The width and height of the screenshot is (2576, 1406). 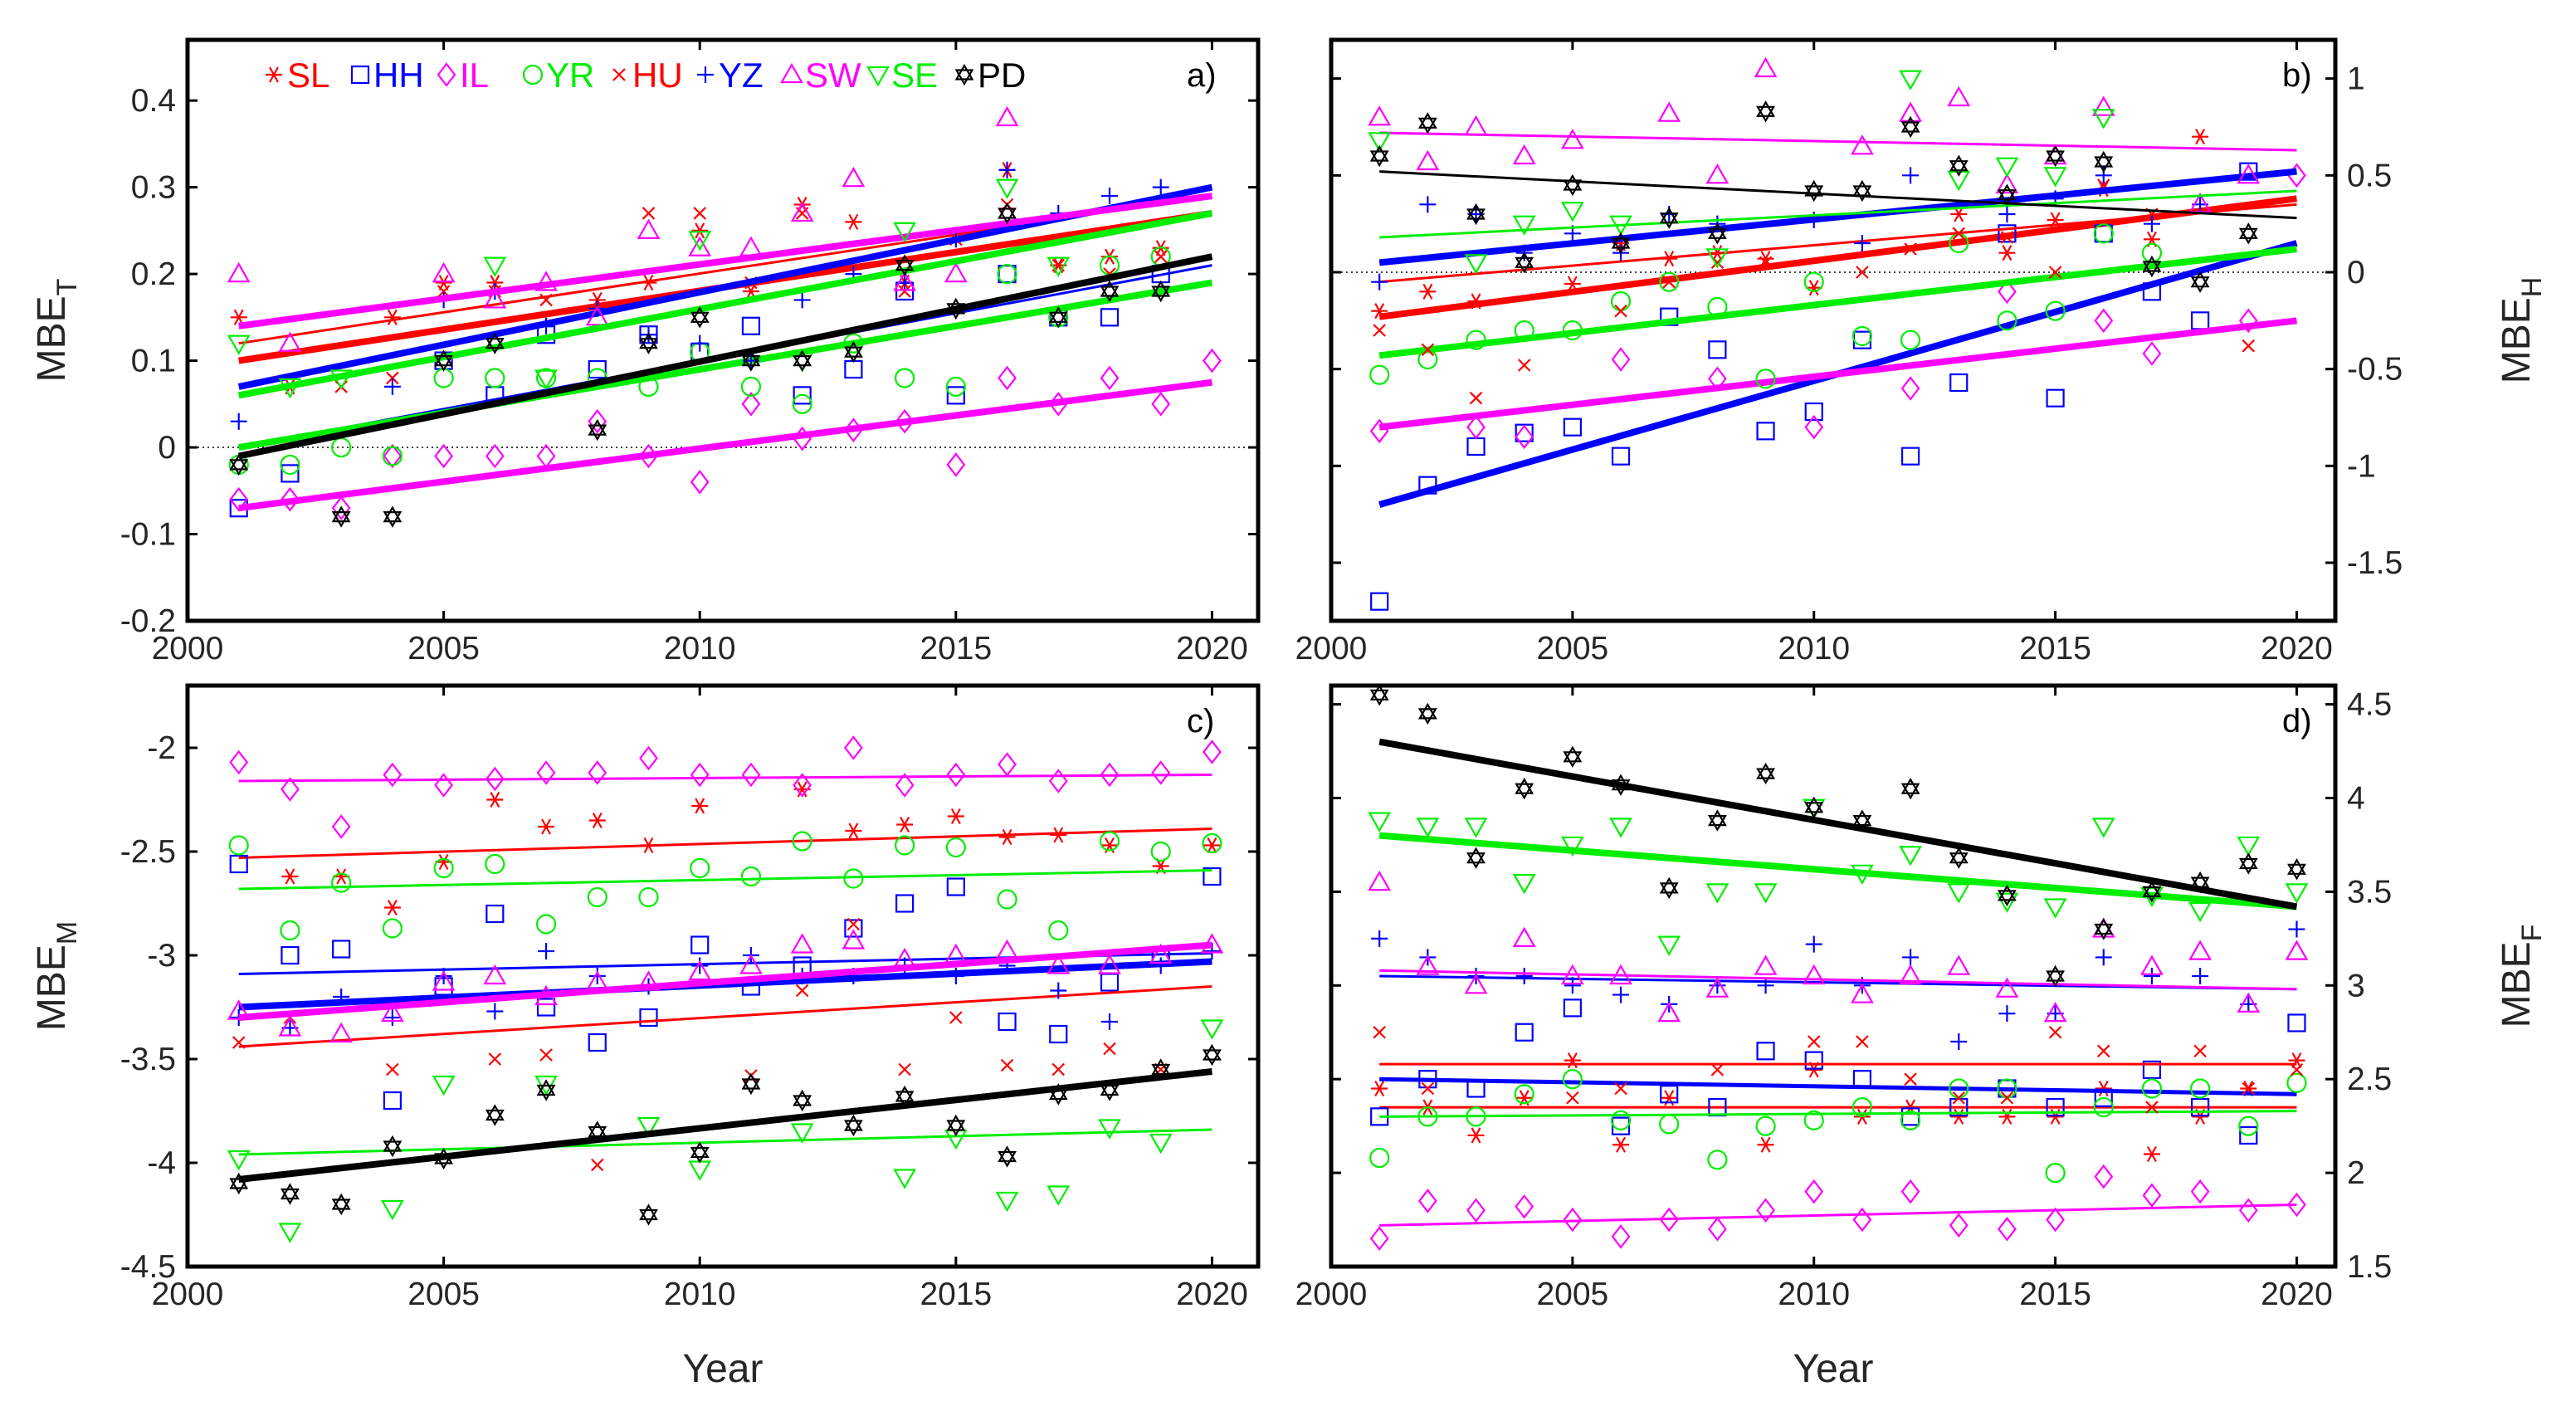 I want to click on legend-label-hh: HH, so click(x=399, y=75).